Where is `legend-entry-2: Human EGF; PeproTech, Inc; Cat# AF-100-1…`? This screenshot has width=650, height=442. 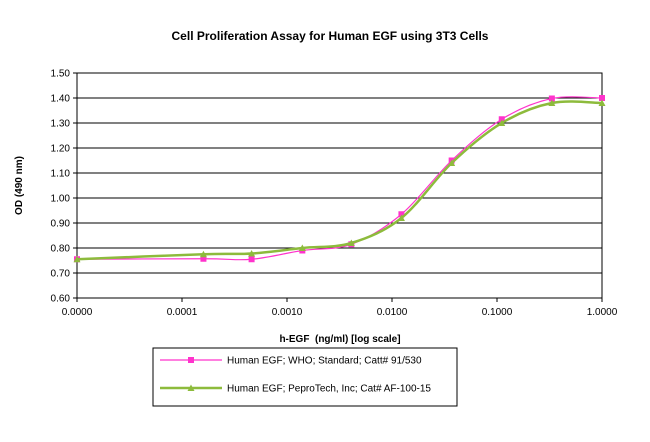
legend-entry-2: Human EGF; PeproTech, Inc; Cat# AF-100-1… is located at coordinates (295, 389).